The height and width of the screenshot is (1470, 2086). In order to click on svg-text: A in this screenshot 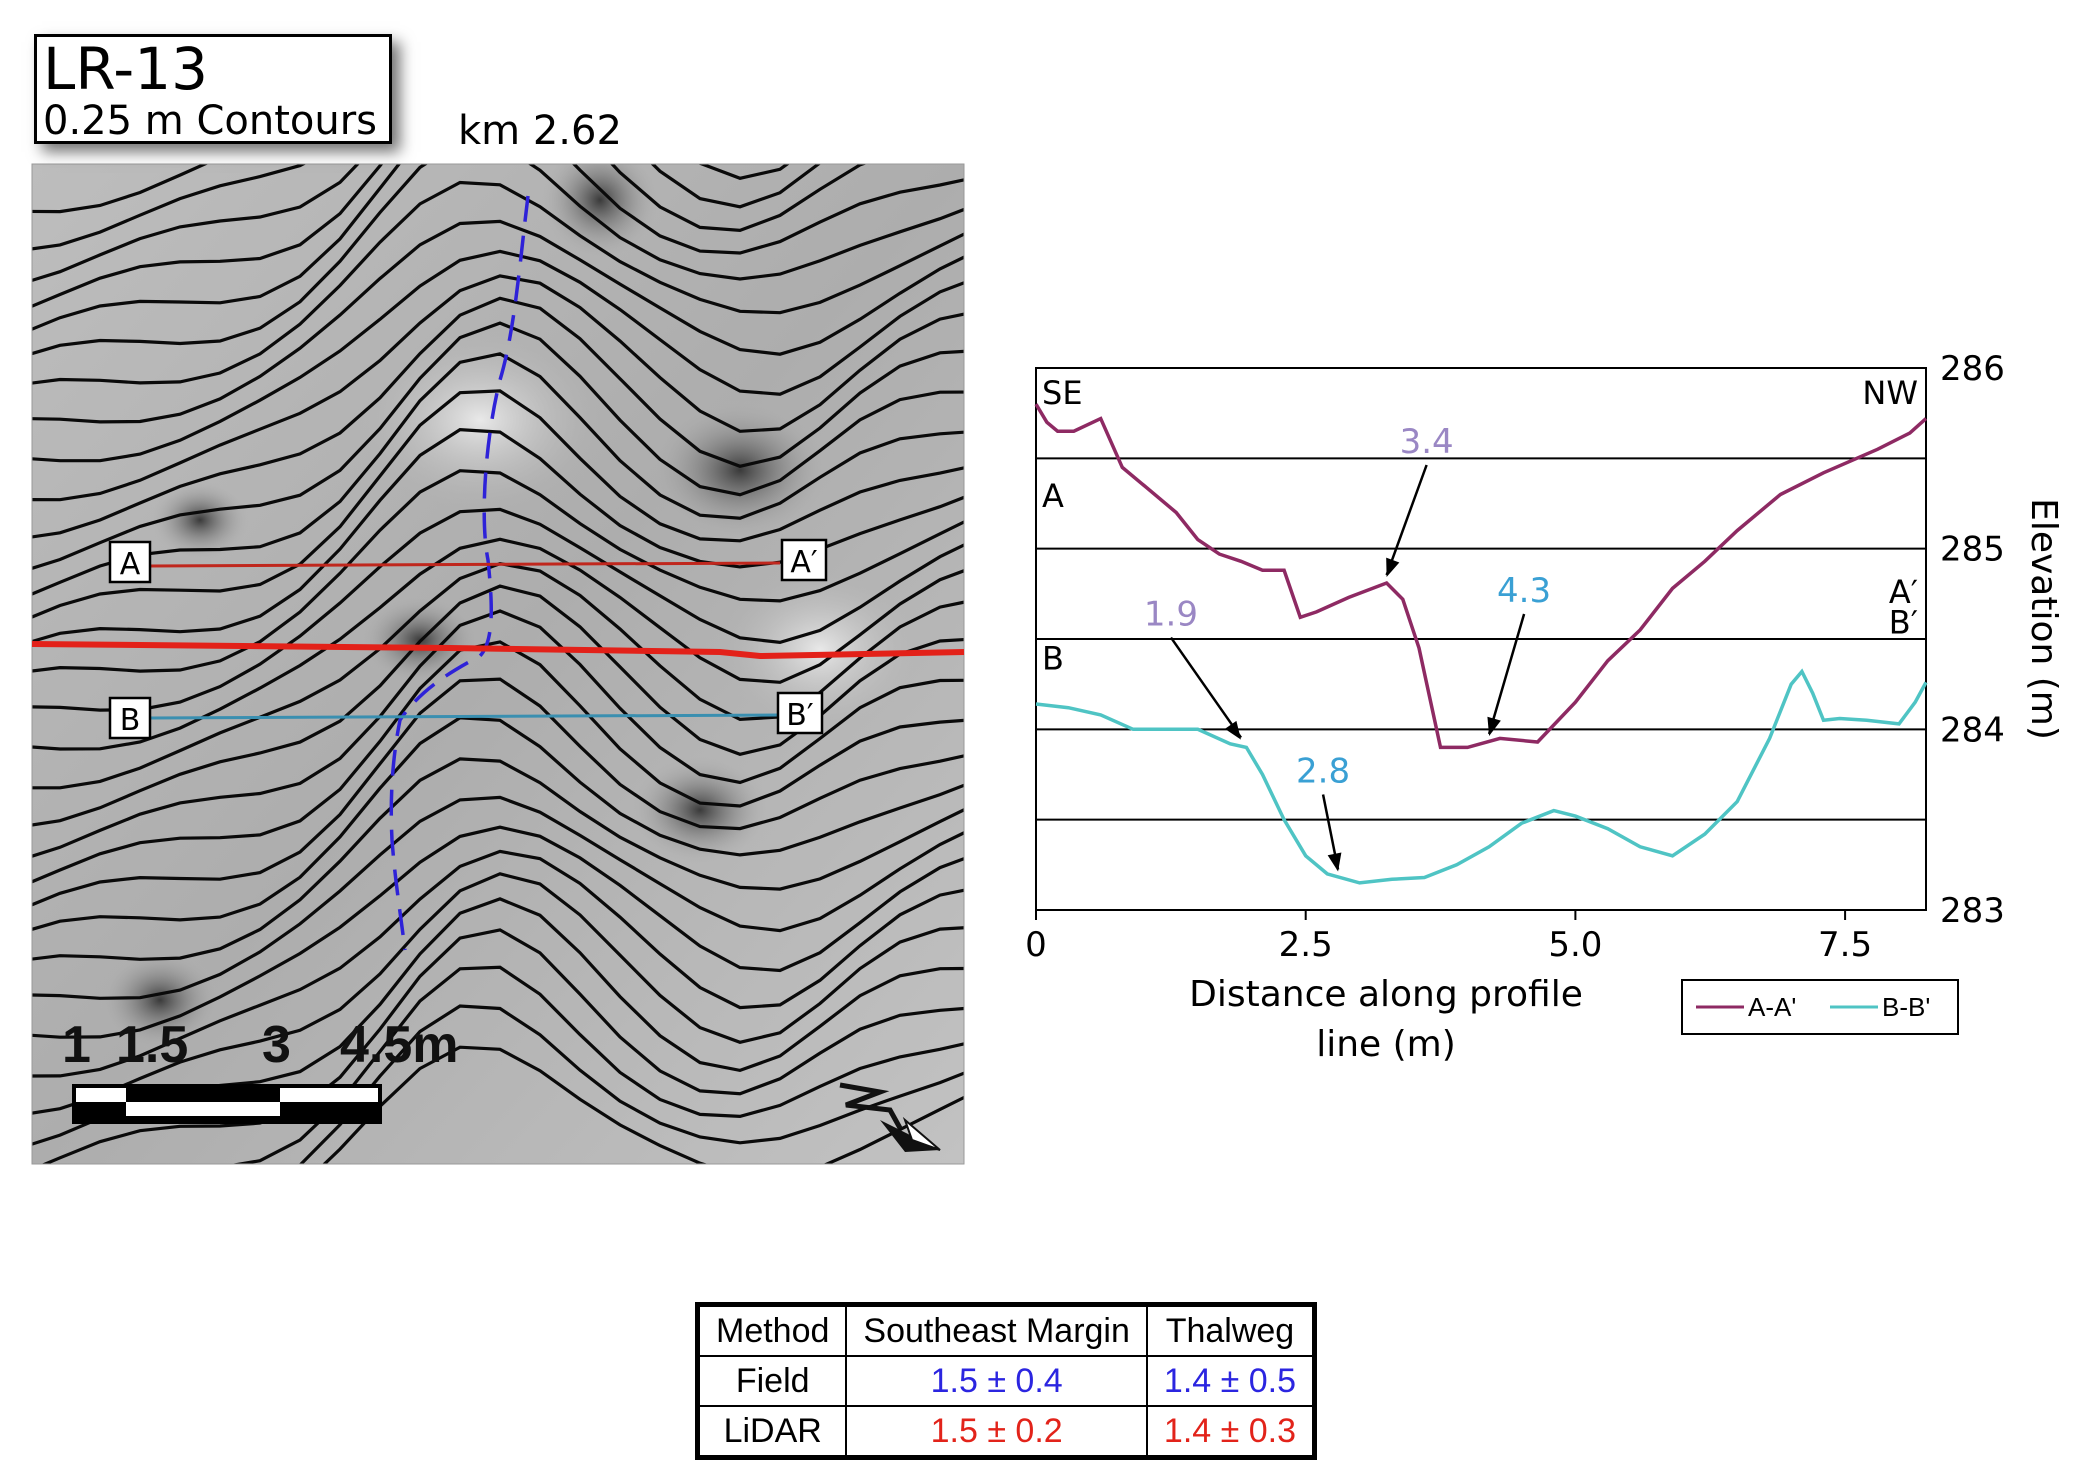, I will do `click(130, 564)`.